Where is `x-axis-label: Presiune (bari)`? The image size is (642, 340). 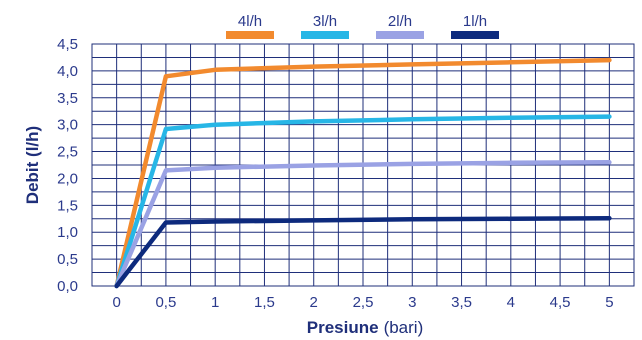 x-axis-label: Presiune (bari) is located at coordinates (365, 327).